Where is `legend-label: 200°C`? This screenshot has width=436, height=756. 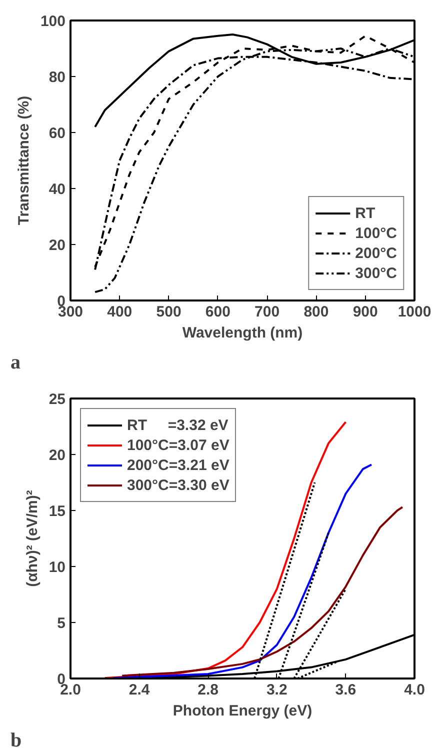 legend-label: 200°C is located at coordinates (376, 253).